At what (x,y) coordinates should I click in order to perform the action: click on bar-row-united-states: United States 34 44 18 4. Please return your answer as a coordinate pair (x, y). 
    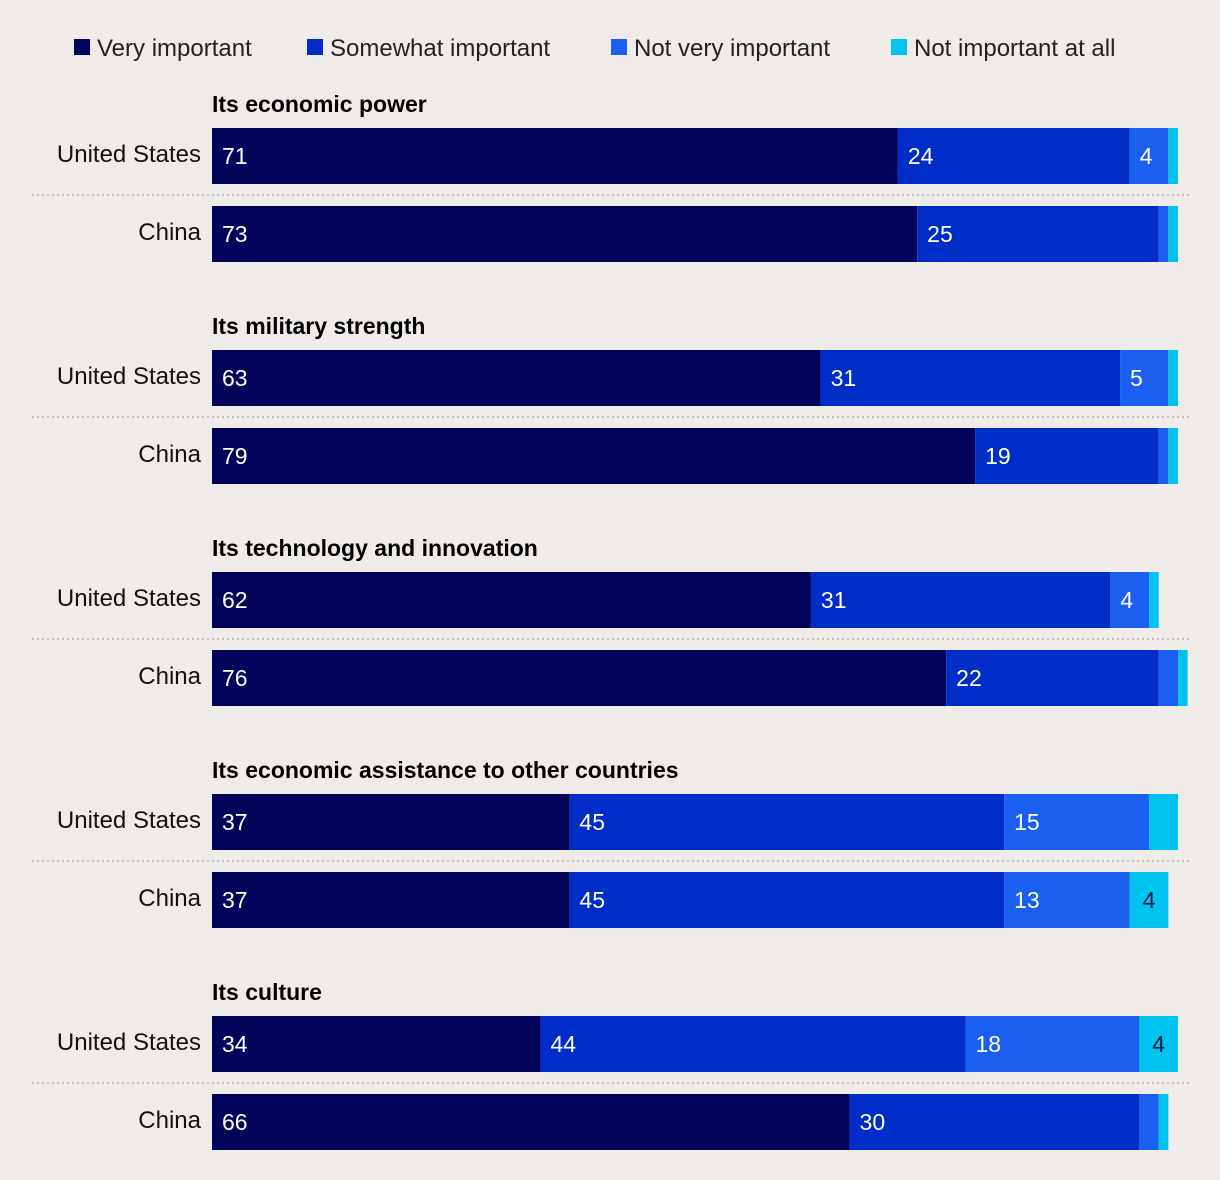
    Looking at the image, I should click on (617, 1044).